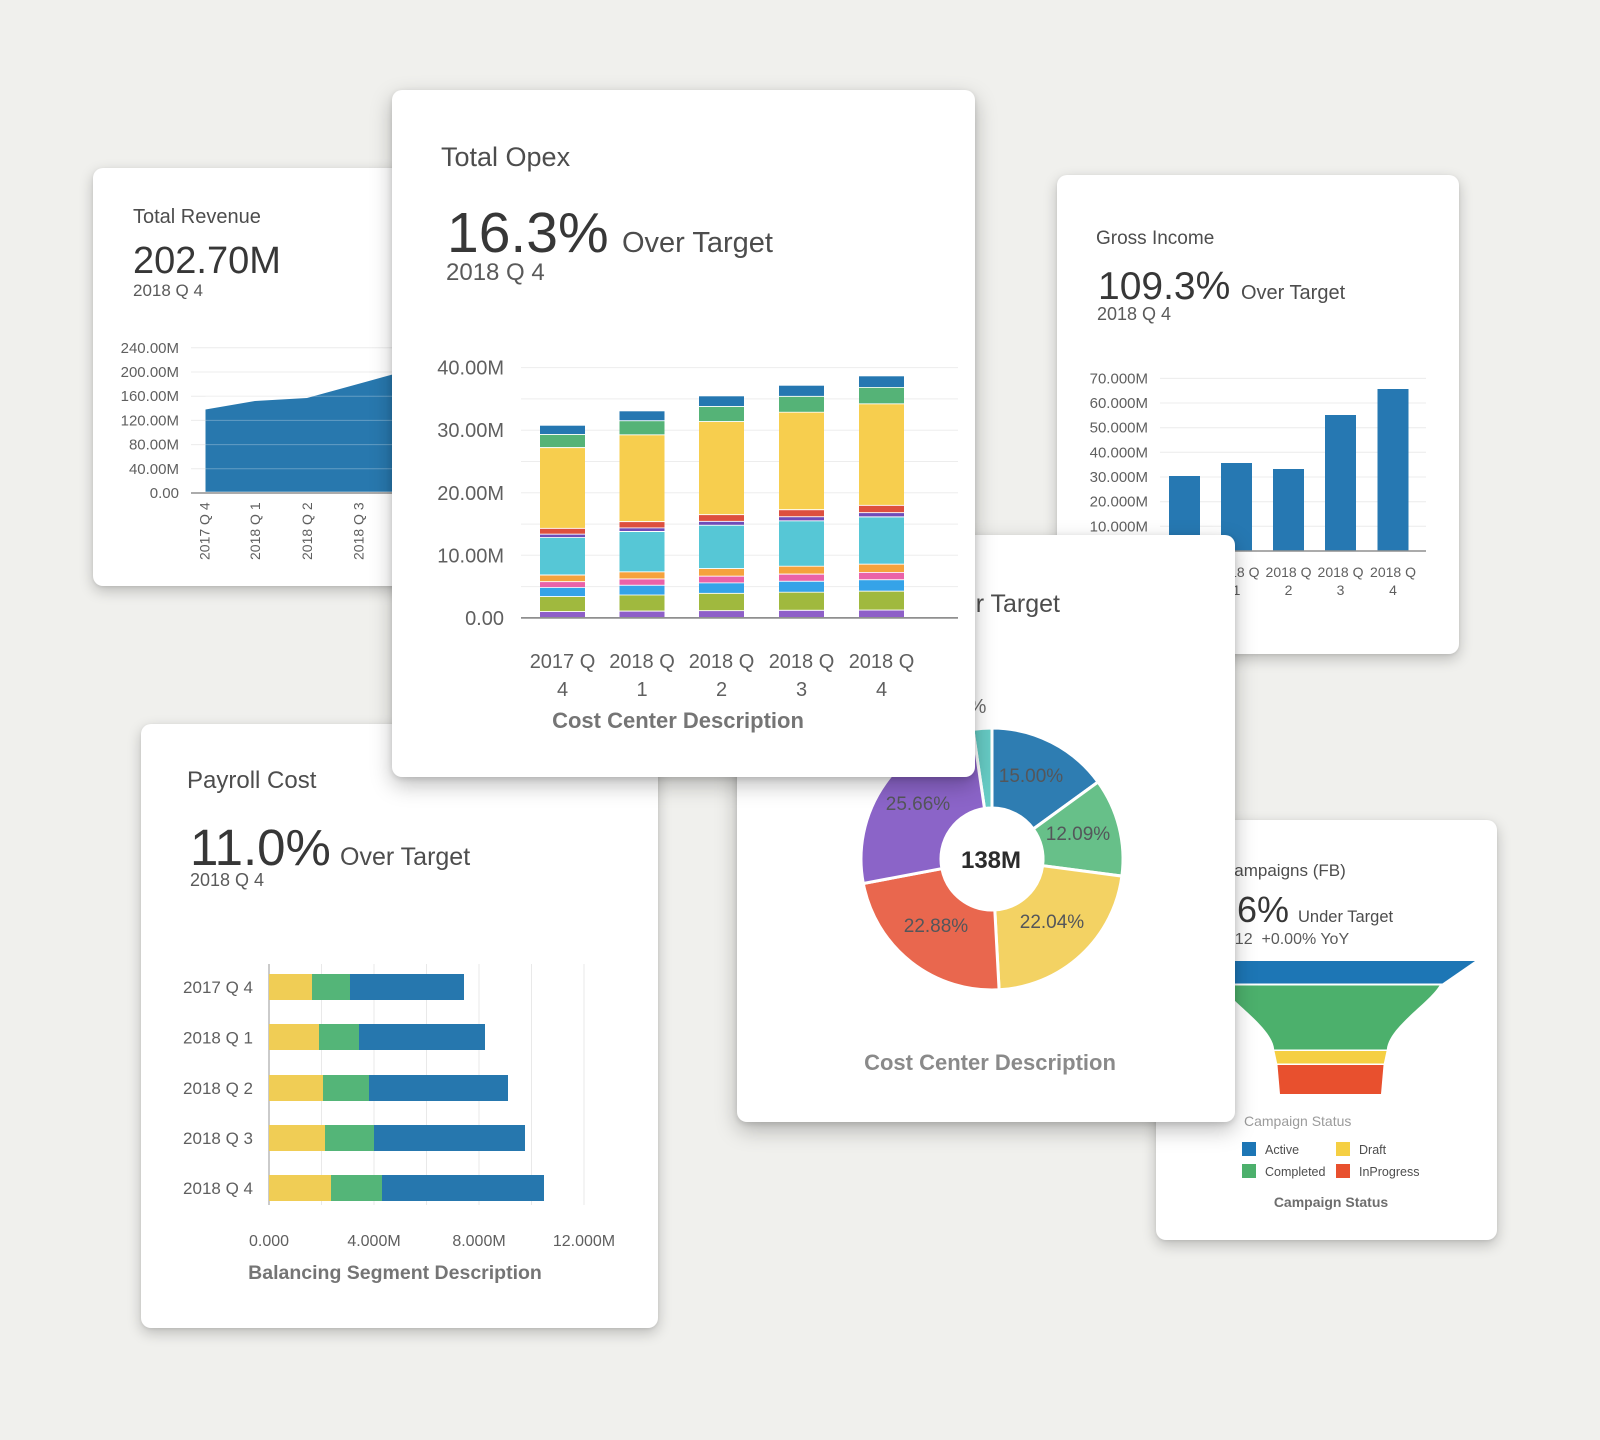 The height and width of the screenshot is (1440, 1600). What do you see at coordinates (373, 1241) in the screenshot?
I see `svg-text: 4.000M` at bounding box center [373, 1241].